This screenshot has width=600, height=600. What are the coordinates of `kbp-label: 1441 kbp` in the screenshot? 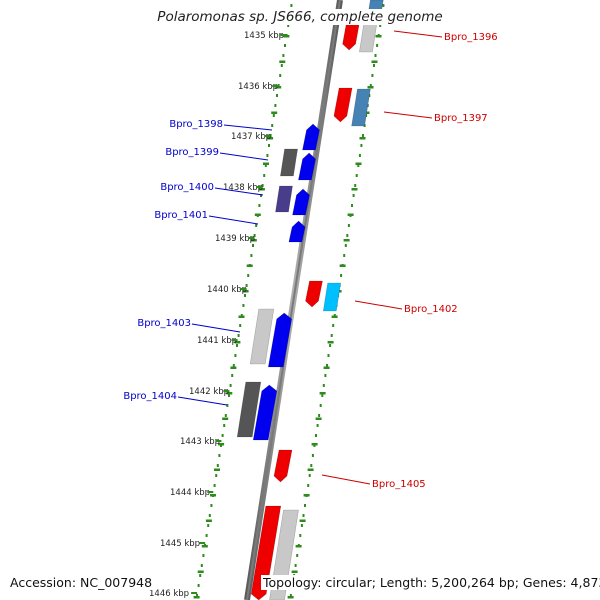 It's located at (217, 341).